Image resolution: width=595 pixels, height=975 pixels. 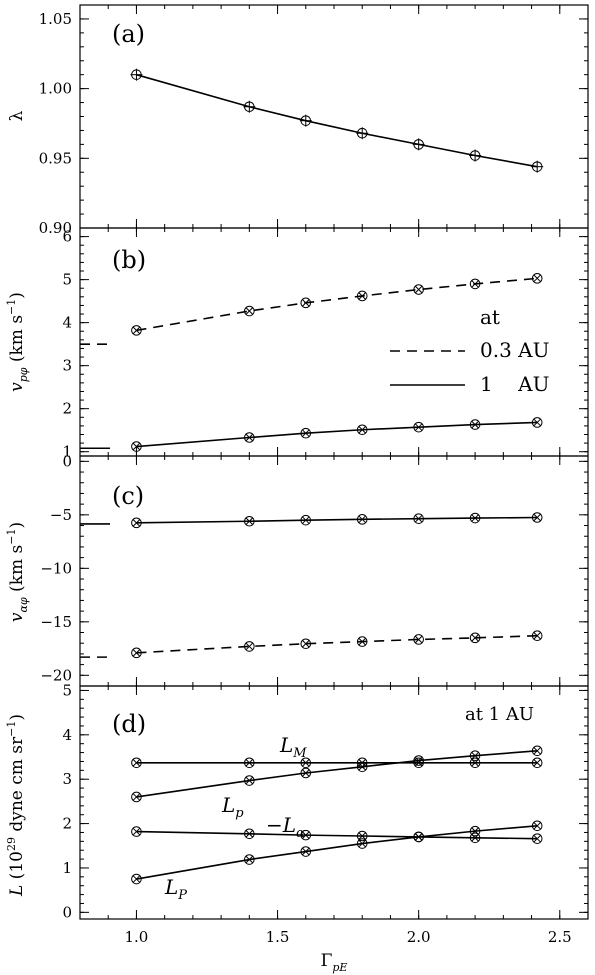 I want to click on panel-c-label: (c), so click(x=128, y=496).